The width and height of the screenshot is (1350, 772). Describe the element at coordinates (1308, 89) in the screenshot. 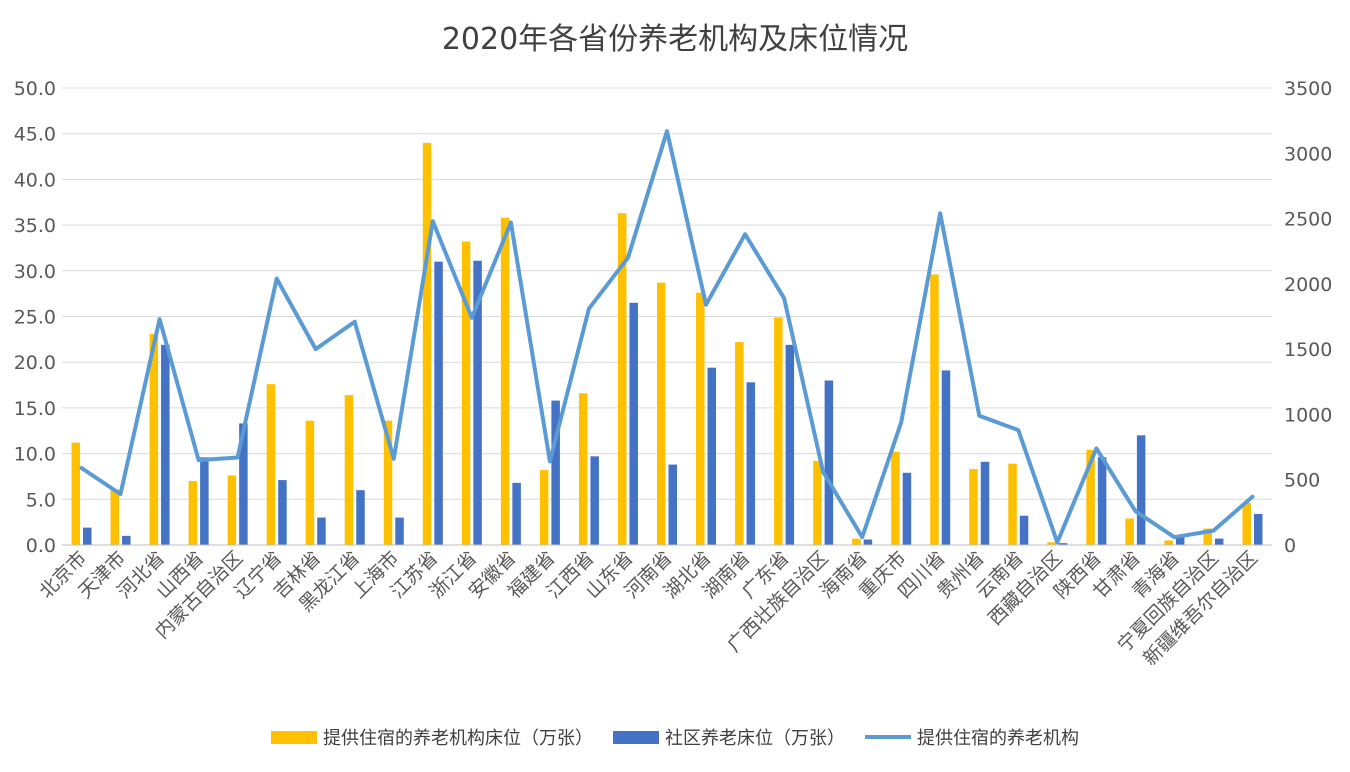

I see `right-tick-label: 3500` at that location.